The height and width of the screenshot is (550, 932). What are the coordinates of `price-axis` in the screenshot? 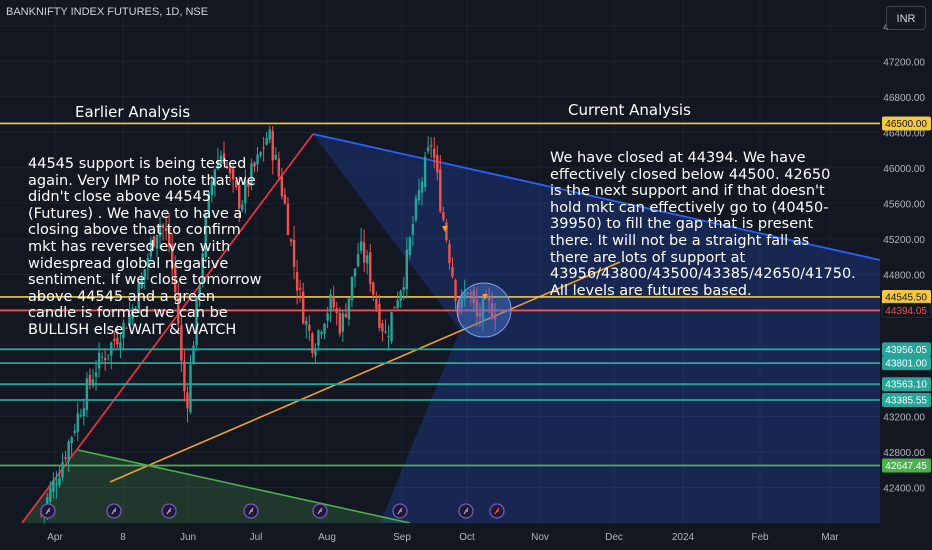 It's located at (906, 275).